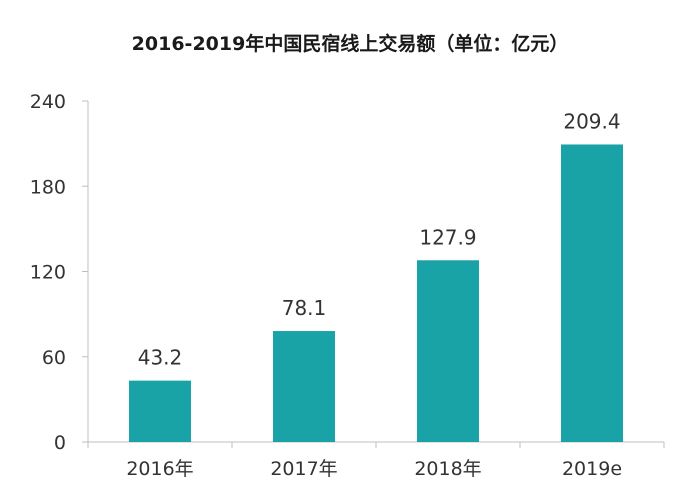 This screenshot has width=682, height=494. I want to click on y-axis-ticks: 0 60 120 180 240, so click(59, 272).